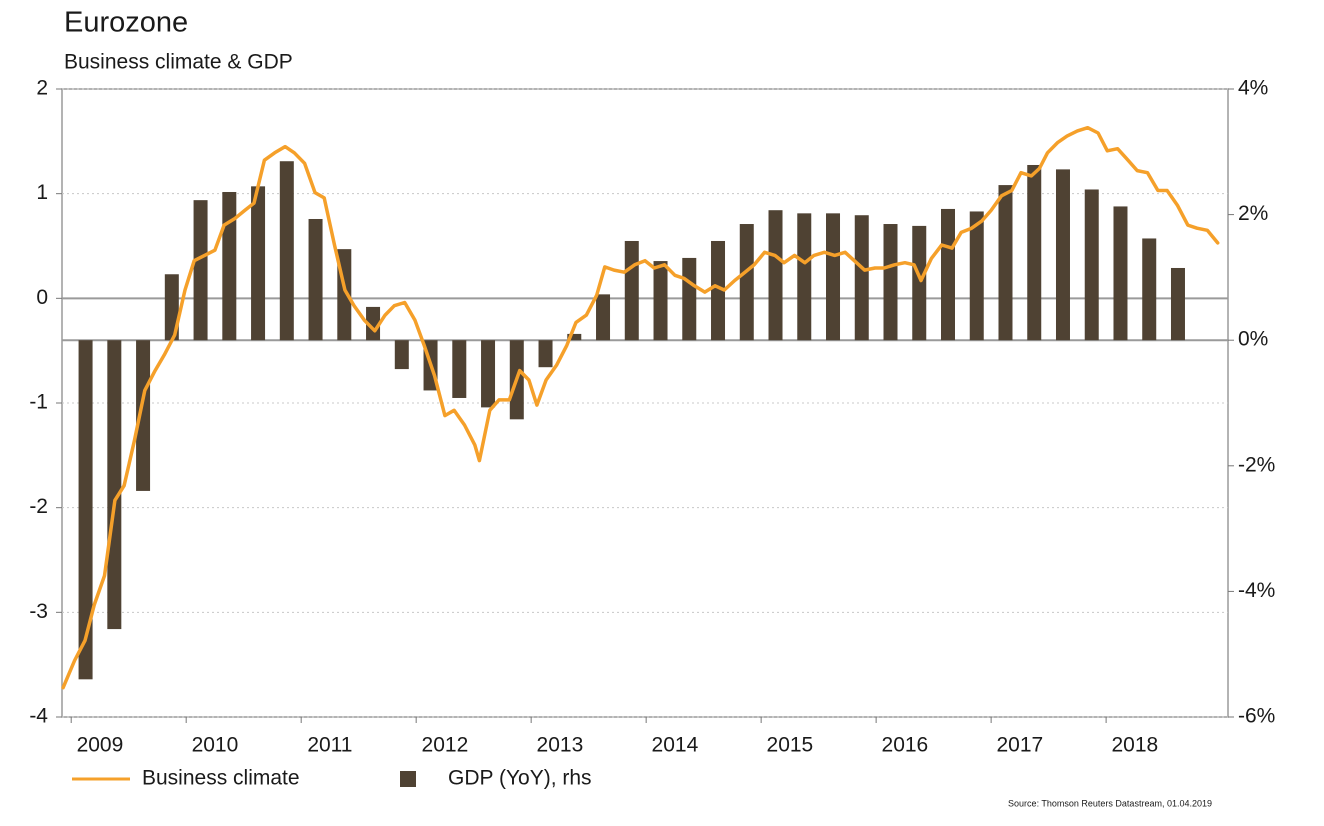 The width and height of the screenshot is (1324, 826). Describe the element at coordinates (408, 779) in the screenshot. I see `legend-swatch` at that location.